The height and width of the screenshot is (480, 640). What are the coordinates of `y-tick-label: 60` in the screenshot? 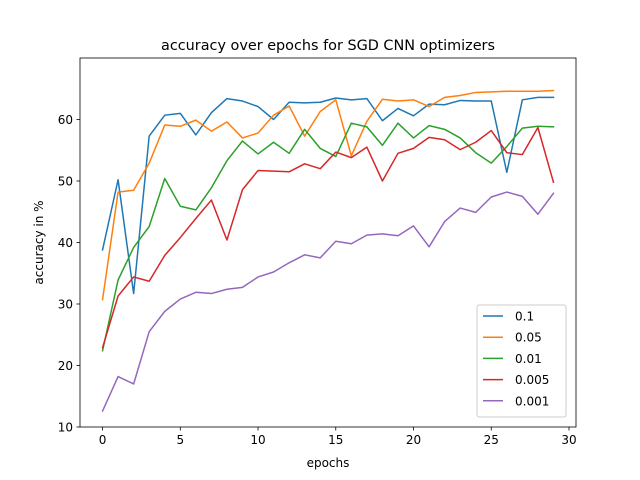 It's located at (65, 120).